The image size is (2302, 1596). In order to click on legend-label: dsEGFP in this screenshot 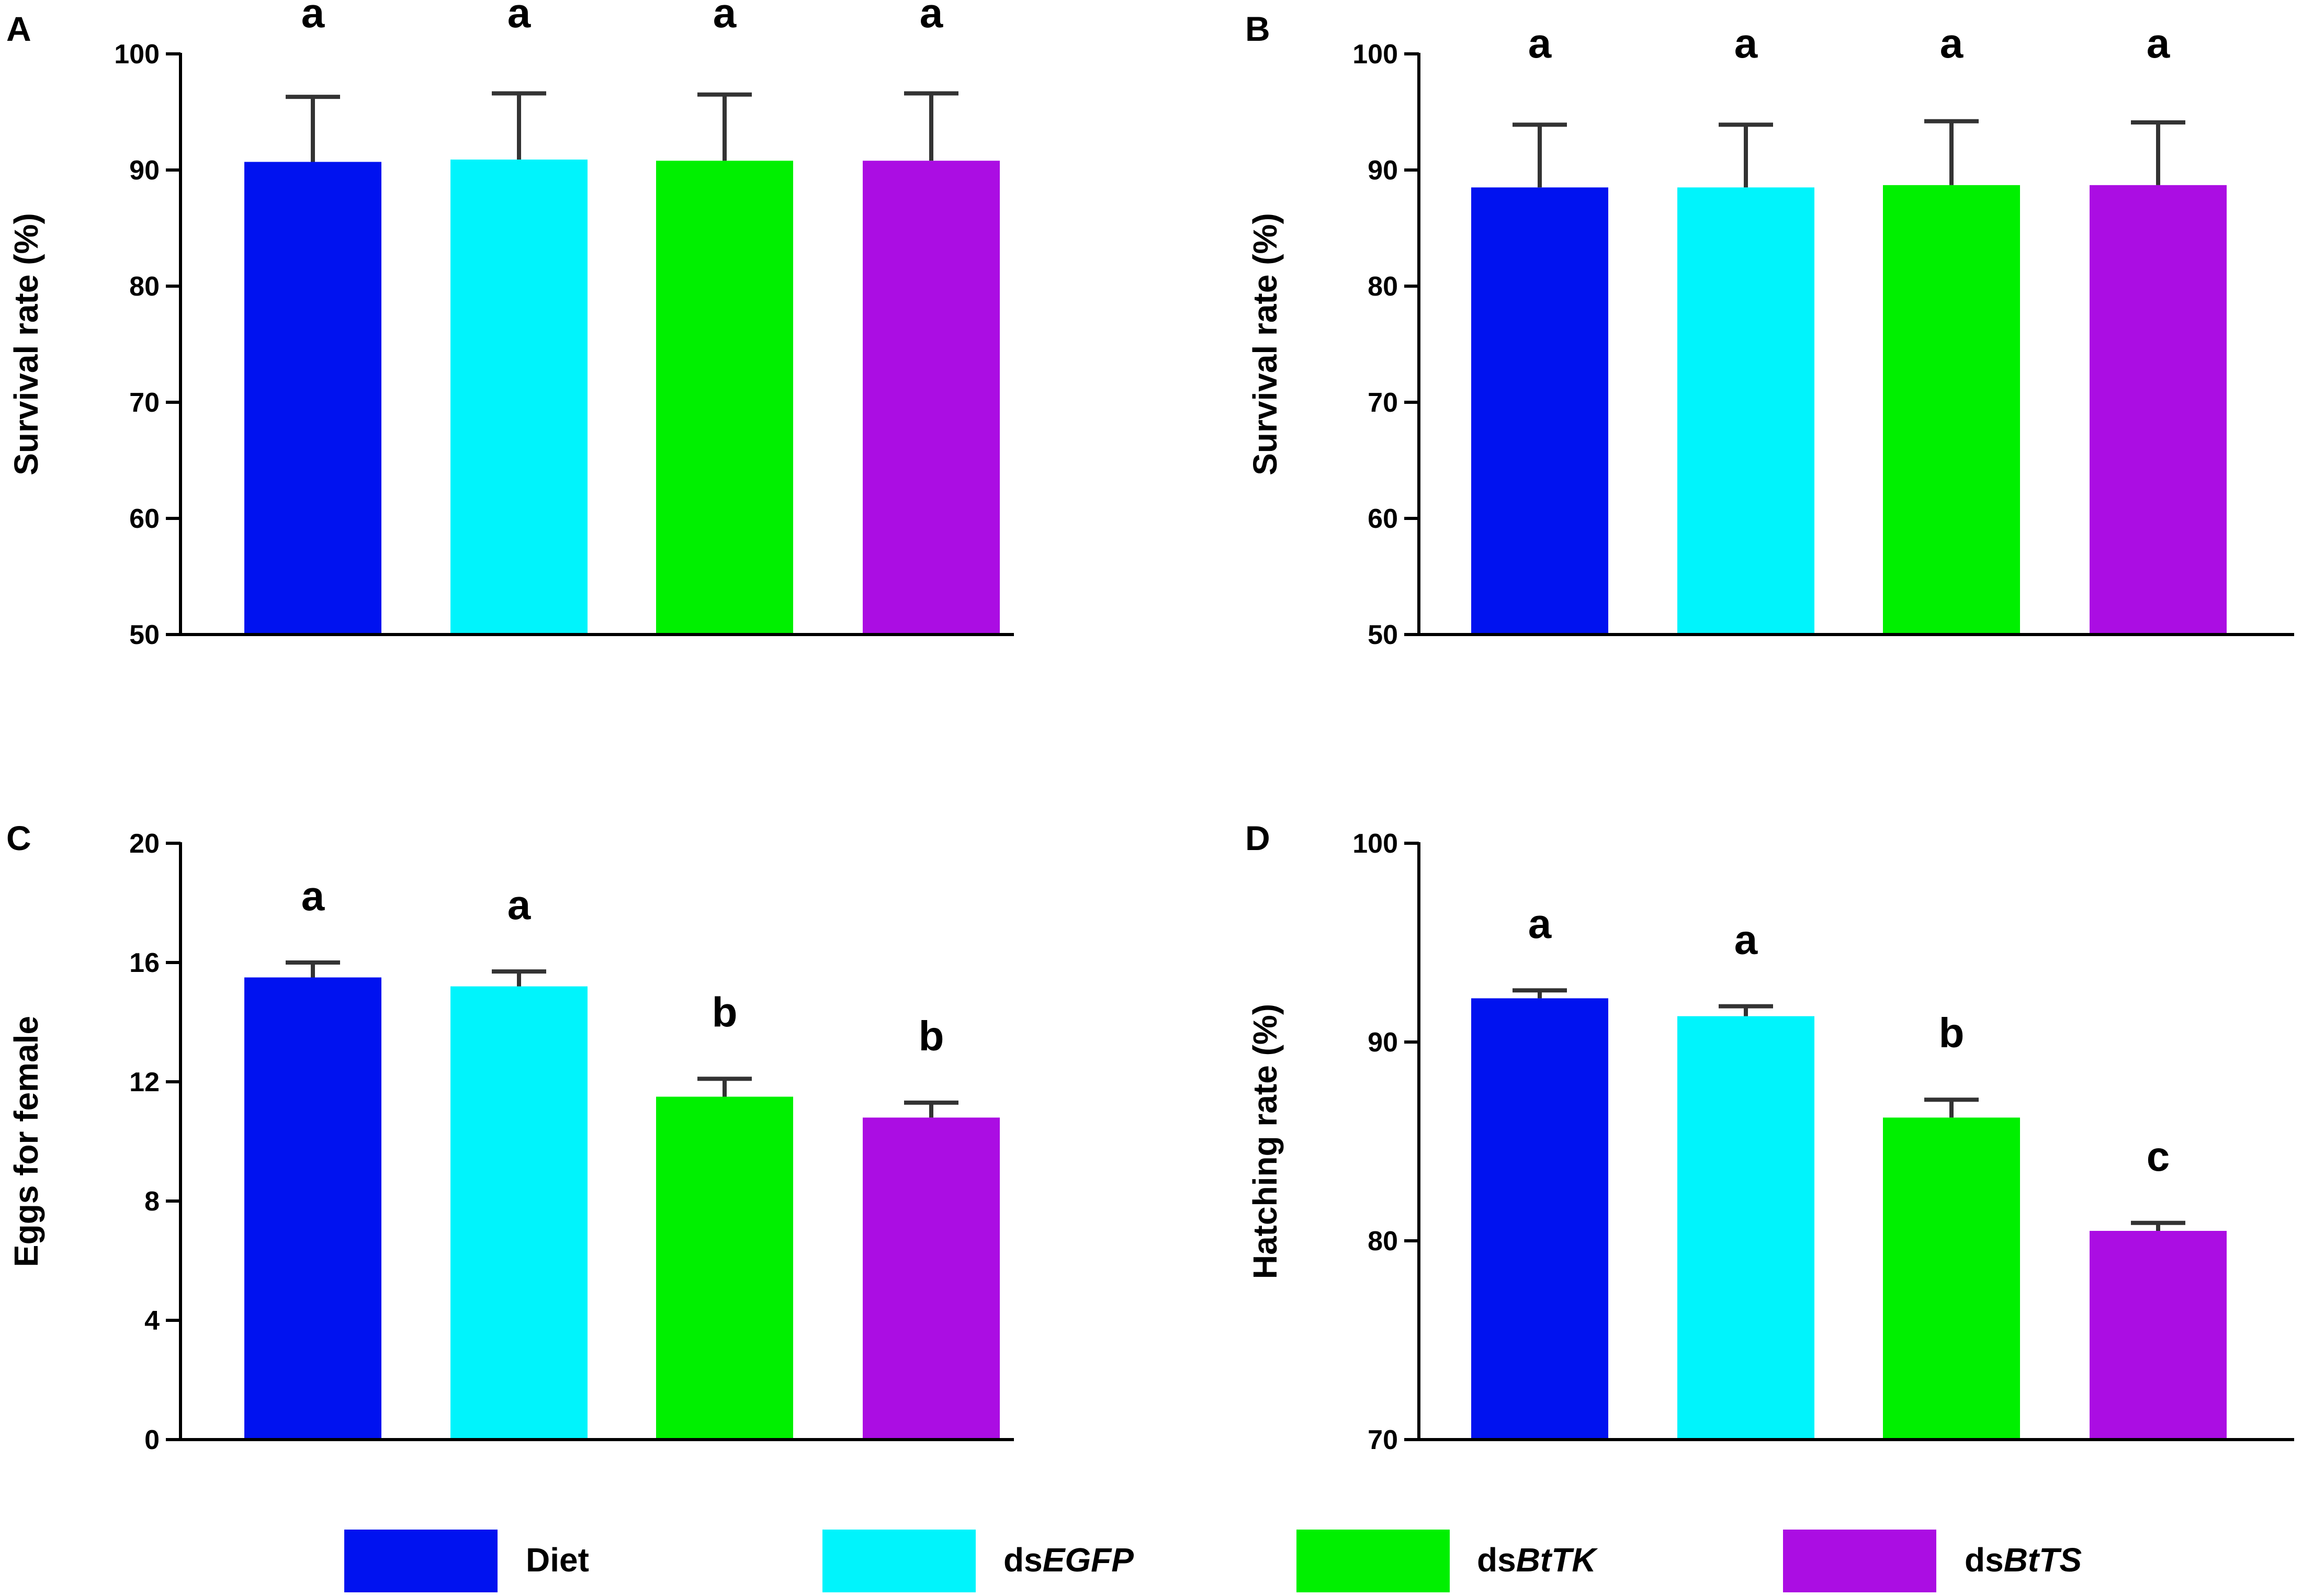, I will do `click(1068, 1560)`.